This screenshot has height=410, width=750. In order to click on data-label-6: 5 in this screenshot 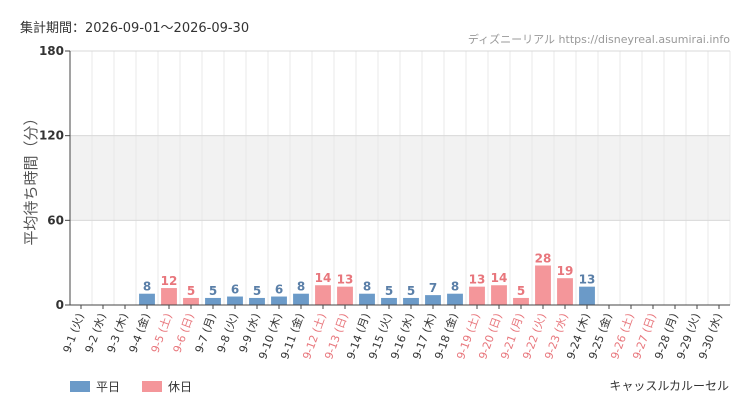, I will do `click(191, 291)`.